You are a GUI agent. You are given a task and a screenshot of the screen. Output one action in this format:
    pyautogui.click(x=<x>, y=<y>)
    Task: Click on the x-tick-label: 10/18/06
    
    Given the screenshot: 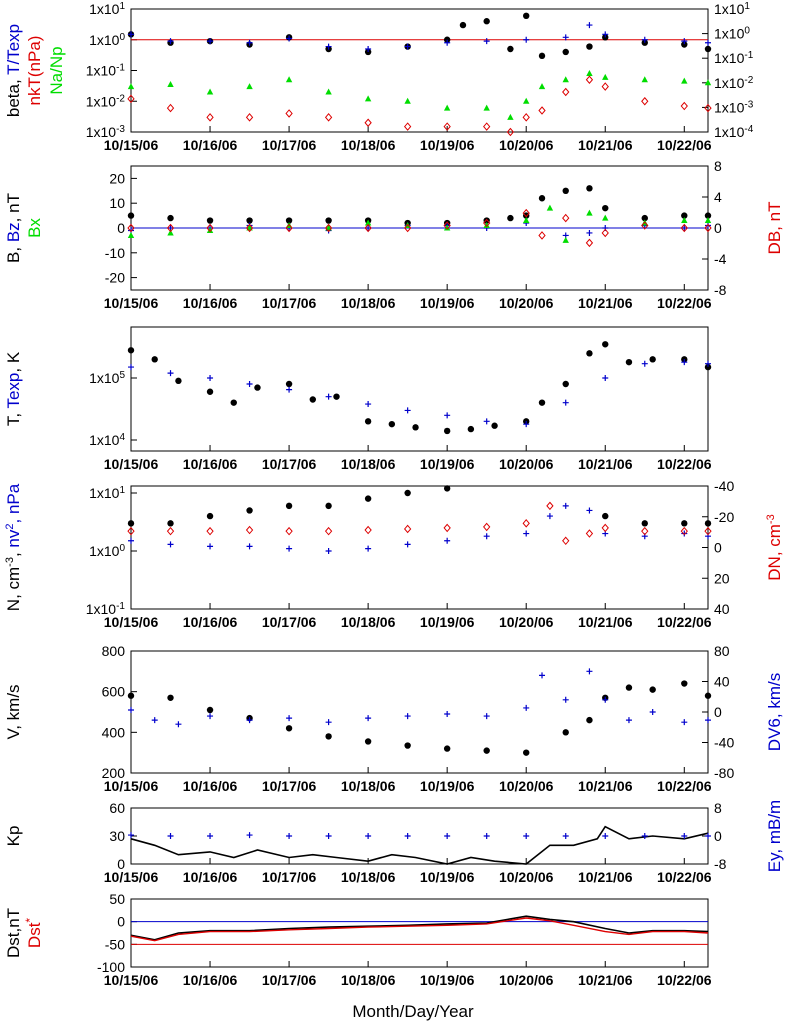 What is the action you would take?
    pyautogui.click(x=368, y=877)
    